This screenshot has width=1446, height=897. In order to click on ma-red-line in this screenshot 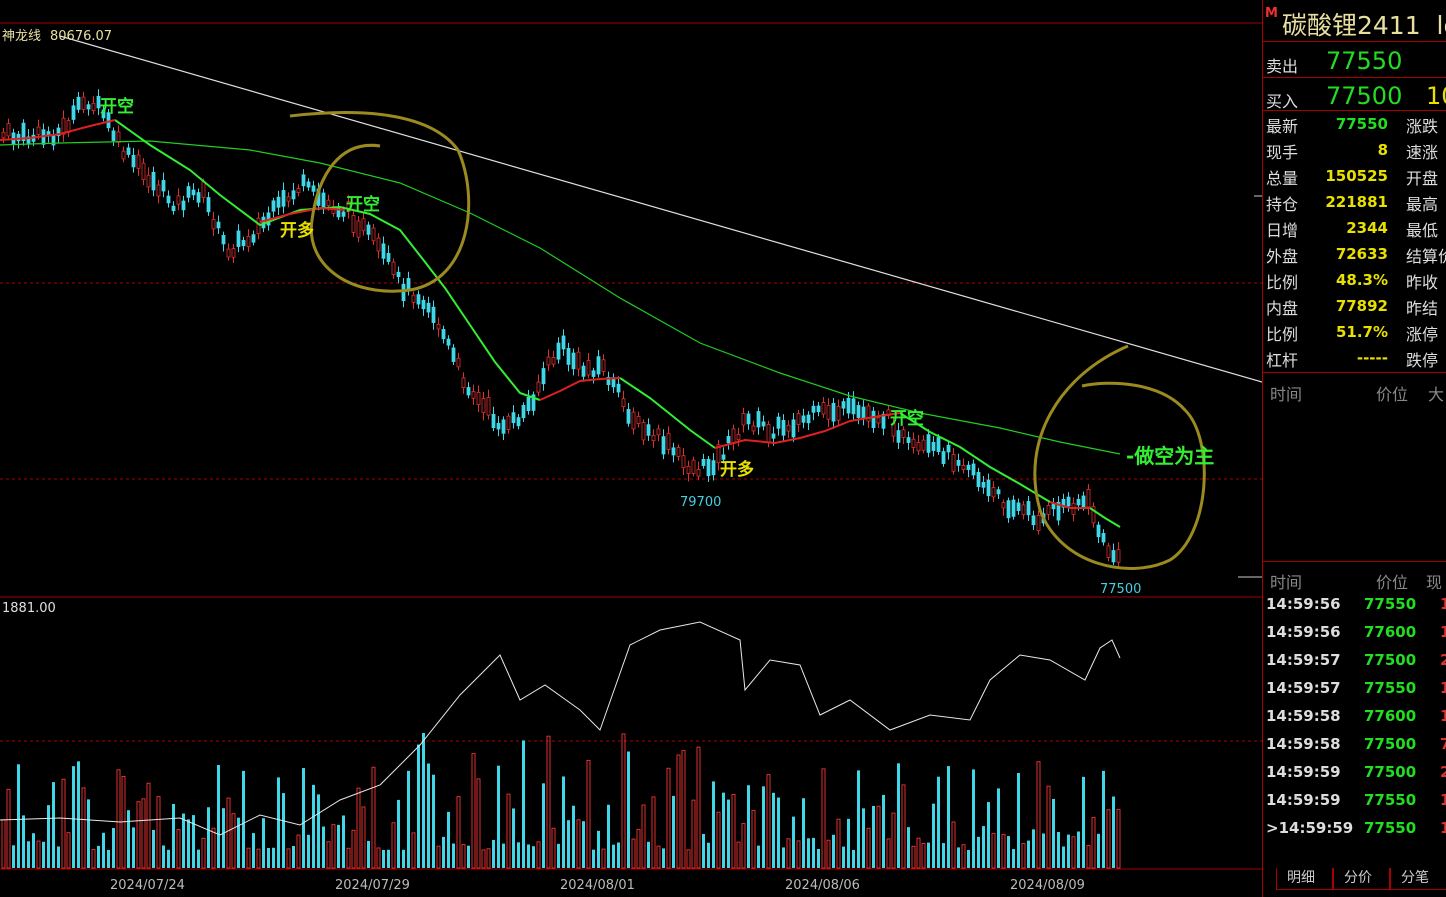, I will do `click(58, 130)`.